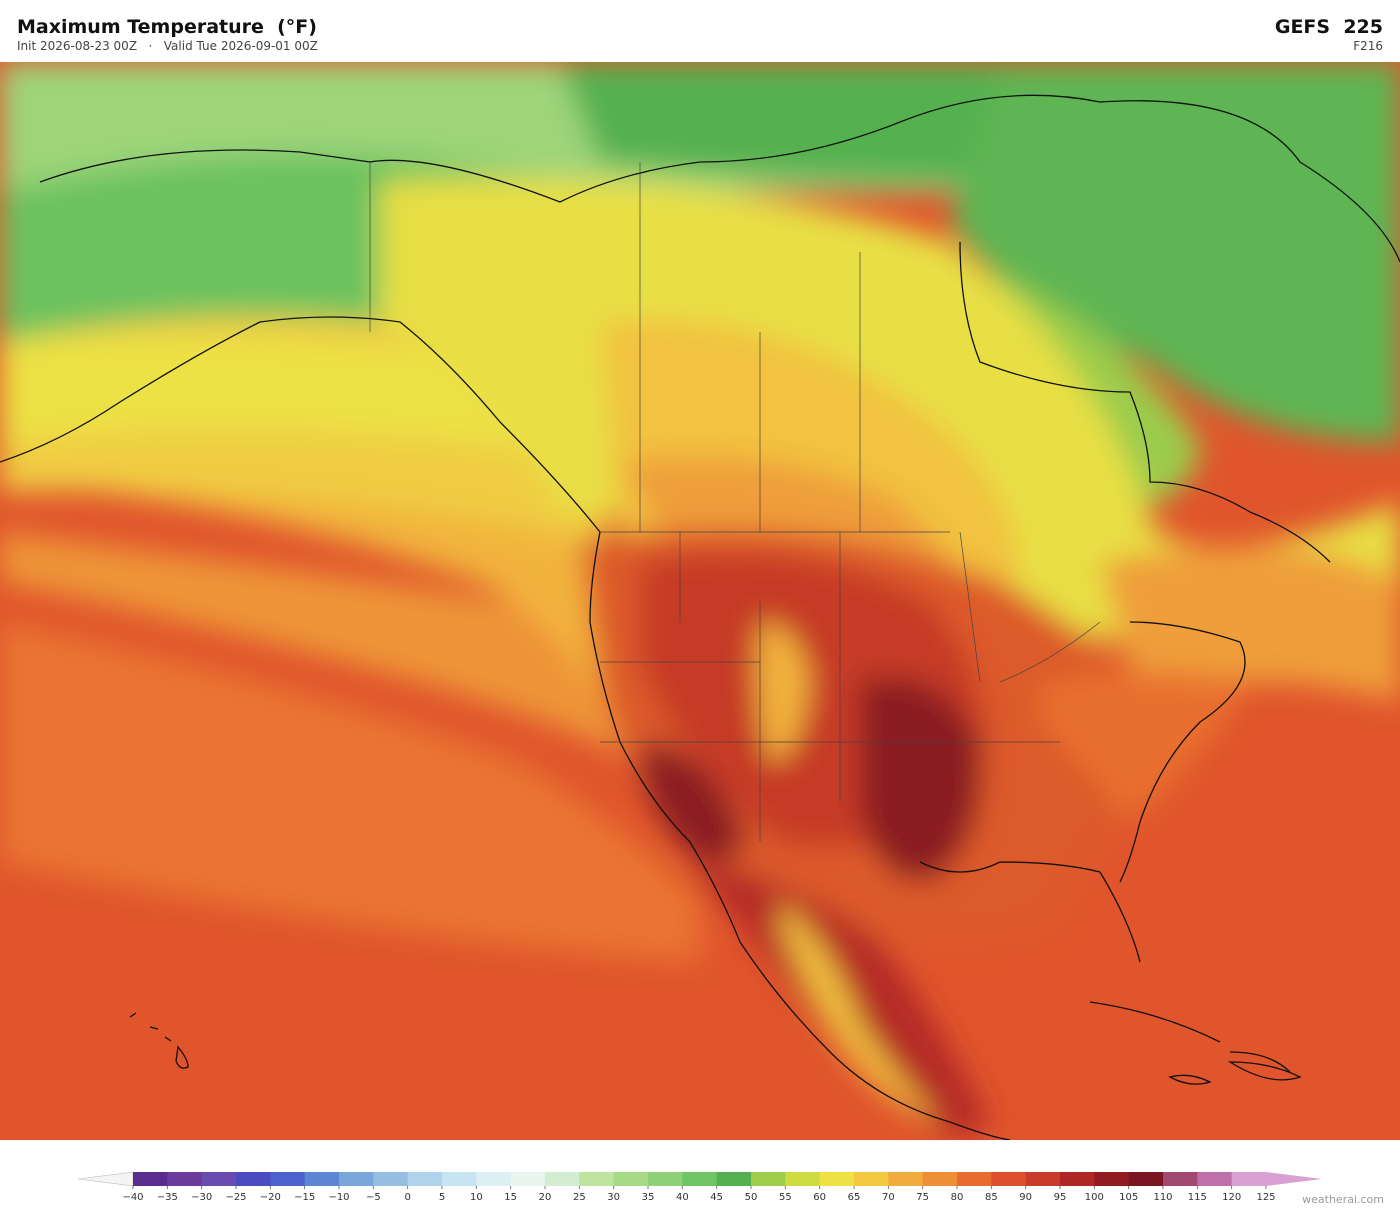 This screenshot has height=1215, width=1400. What do you see at coordinates (77, 46) in the screenshot?
I see `init-time: Init 2026-08-23 00Z` at bounding box center [77, 46].